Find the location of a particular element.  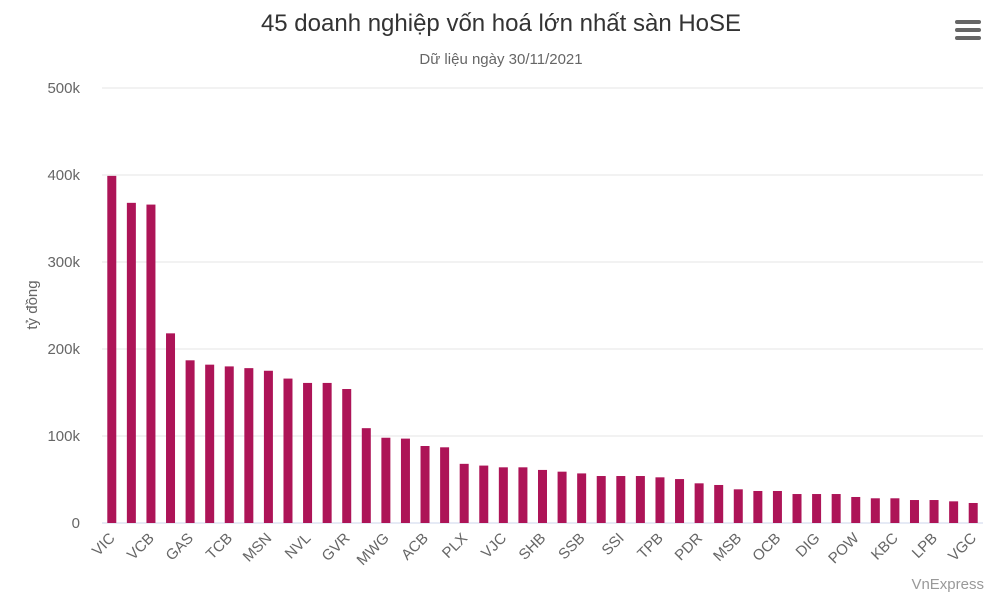

x-tick-label: POW is located at coordinates (844, 548).